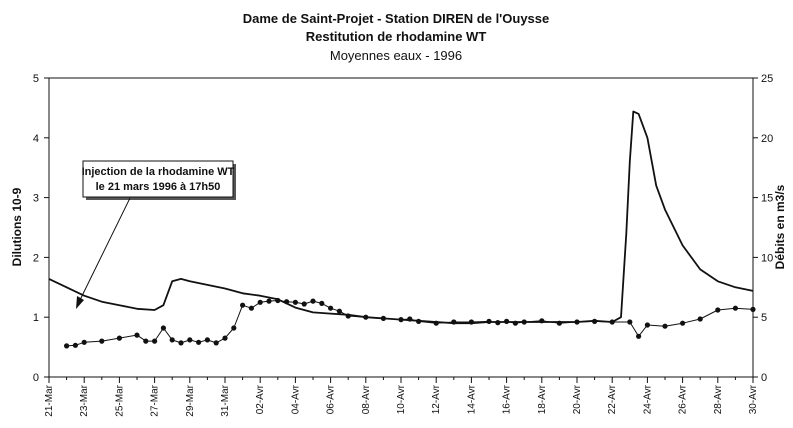  What do you see at coordinates (410, 323) in the screenshot?
I see `dilution-series-line` at bounding box center [410, 323].